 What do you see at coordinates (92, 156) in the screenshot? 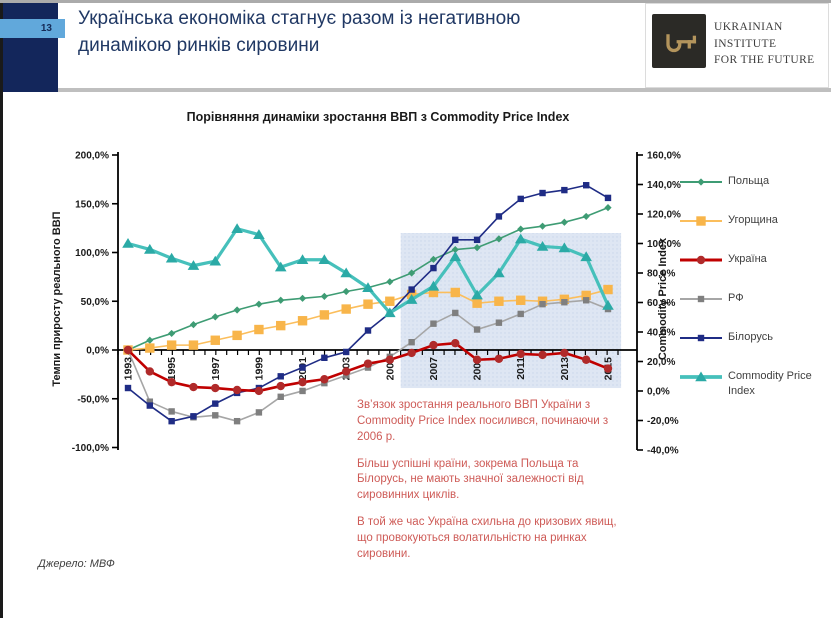
I see `left-axis-tick-label: 200,0%` at bounding box center [92, 156].